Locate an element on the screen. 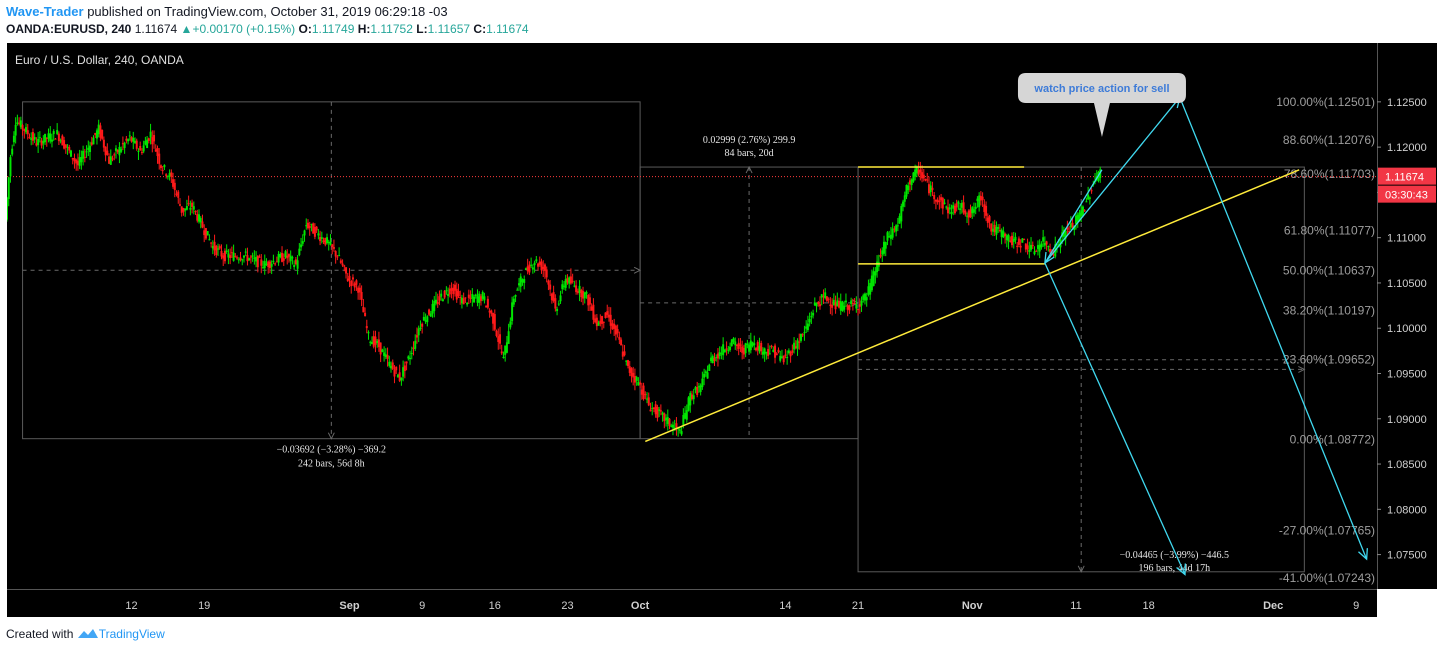  projection-arrow-shaft is located at coordinates (1115, 418).